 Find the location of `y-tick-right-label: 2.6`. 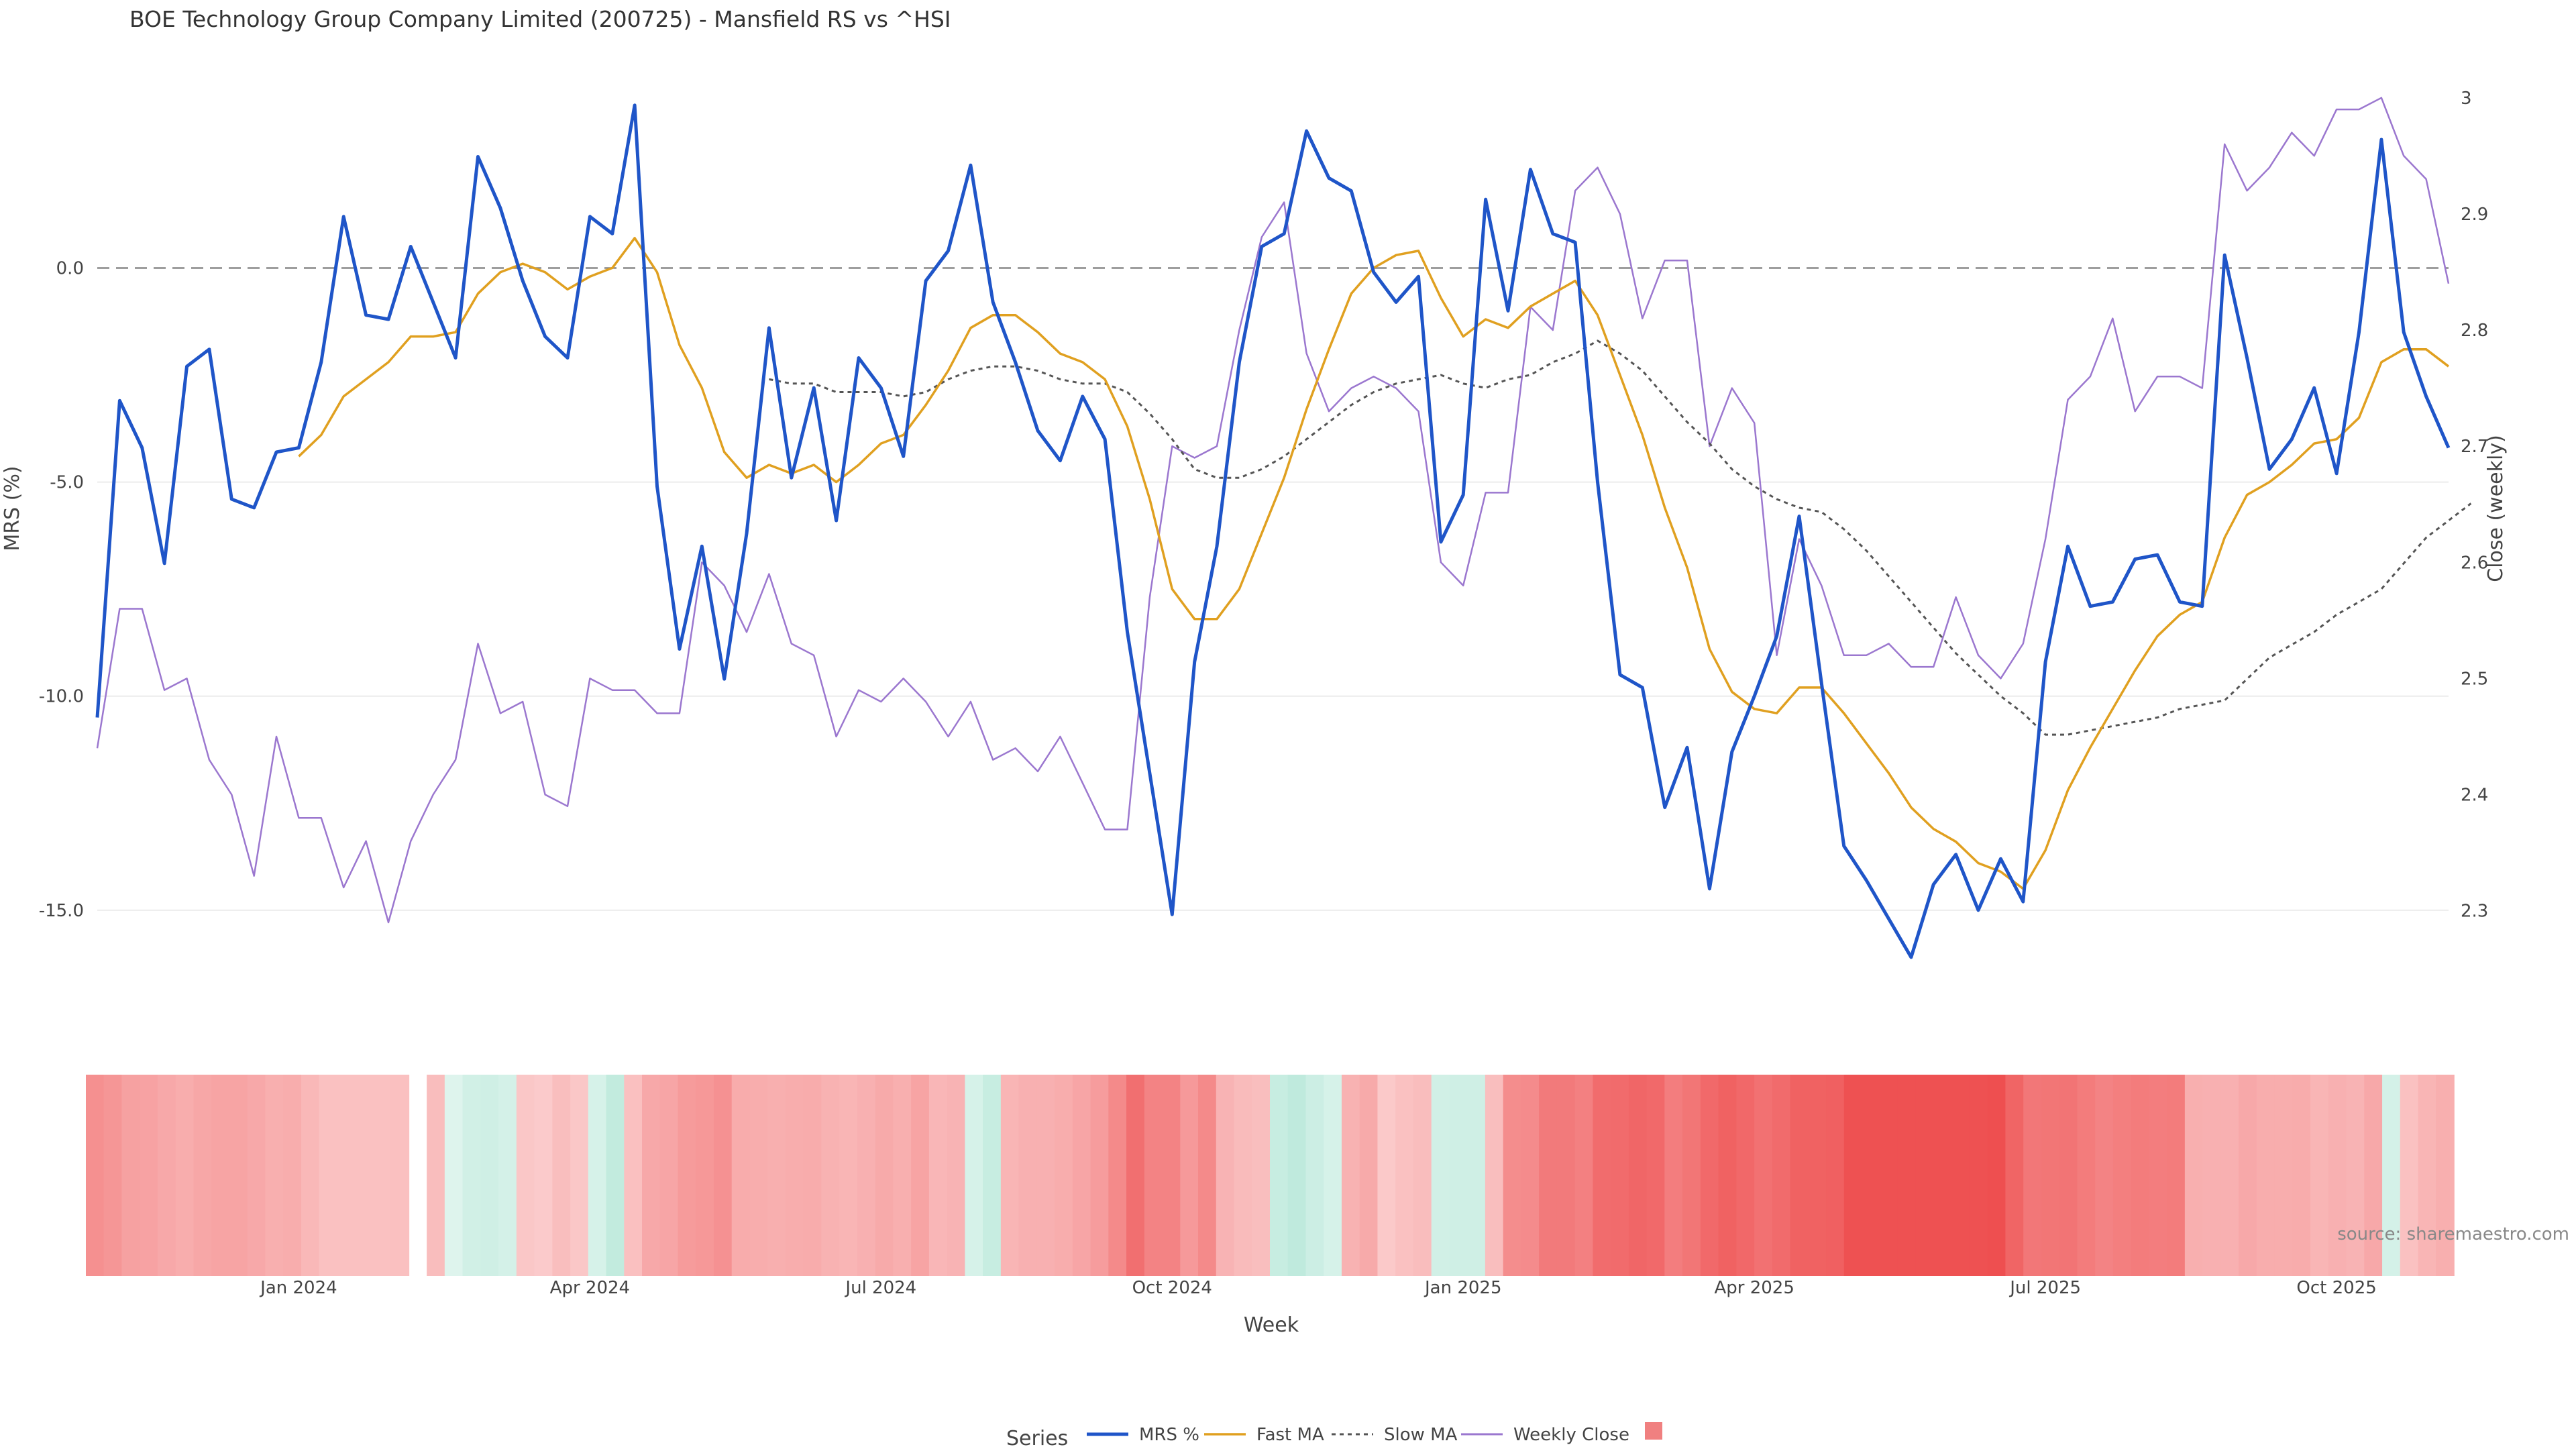

y-tick-right-label: 2.6 is located at coordinates (2474, 563).